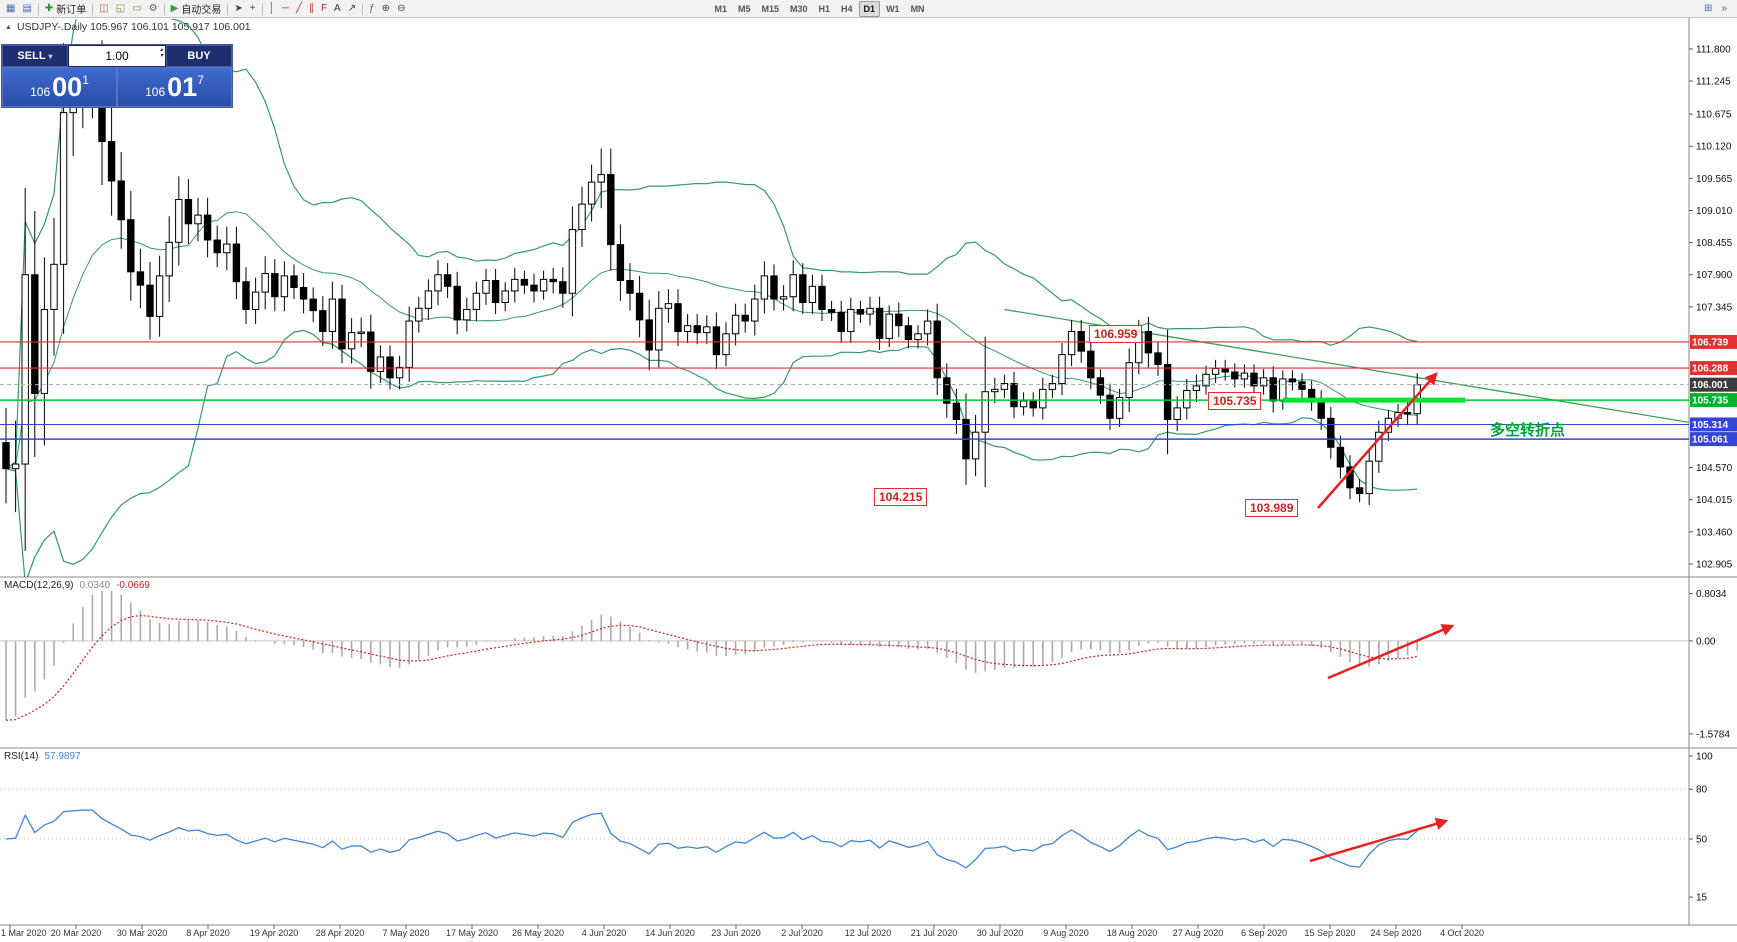 This screenshot has height=942, width=1737. What do you see at coordinates (1702, 790) in the screenshot?
I see `svg-text: 80` at bounding box center [1702, 790].